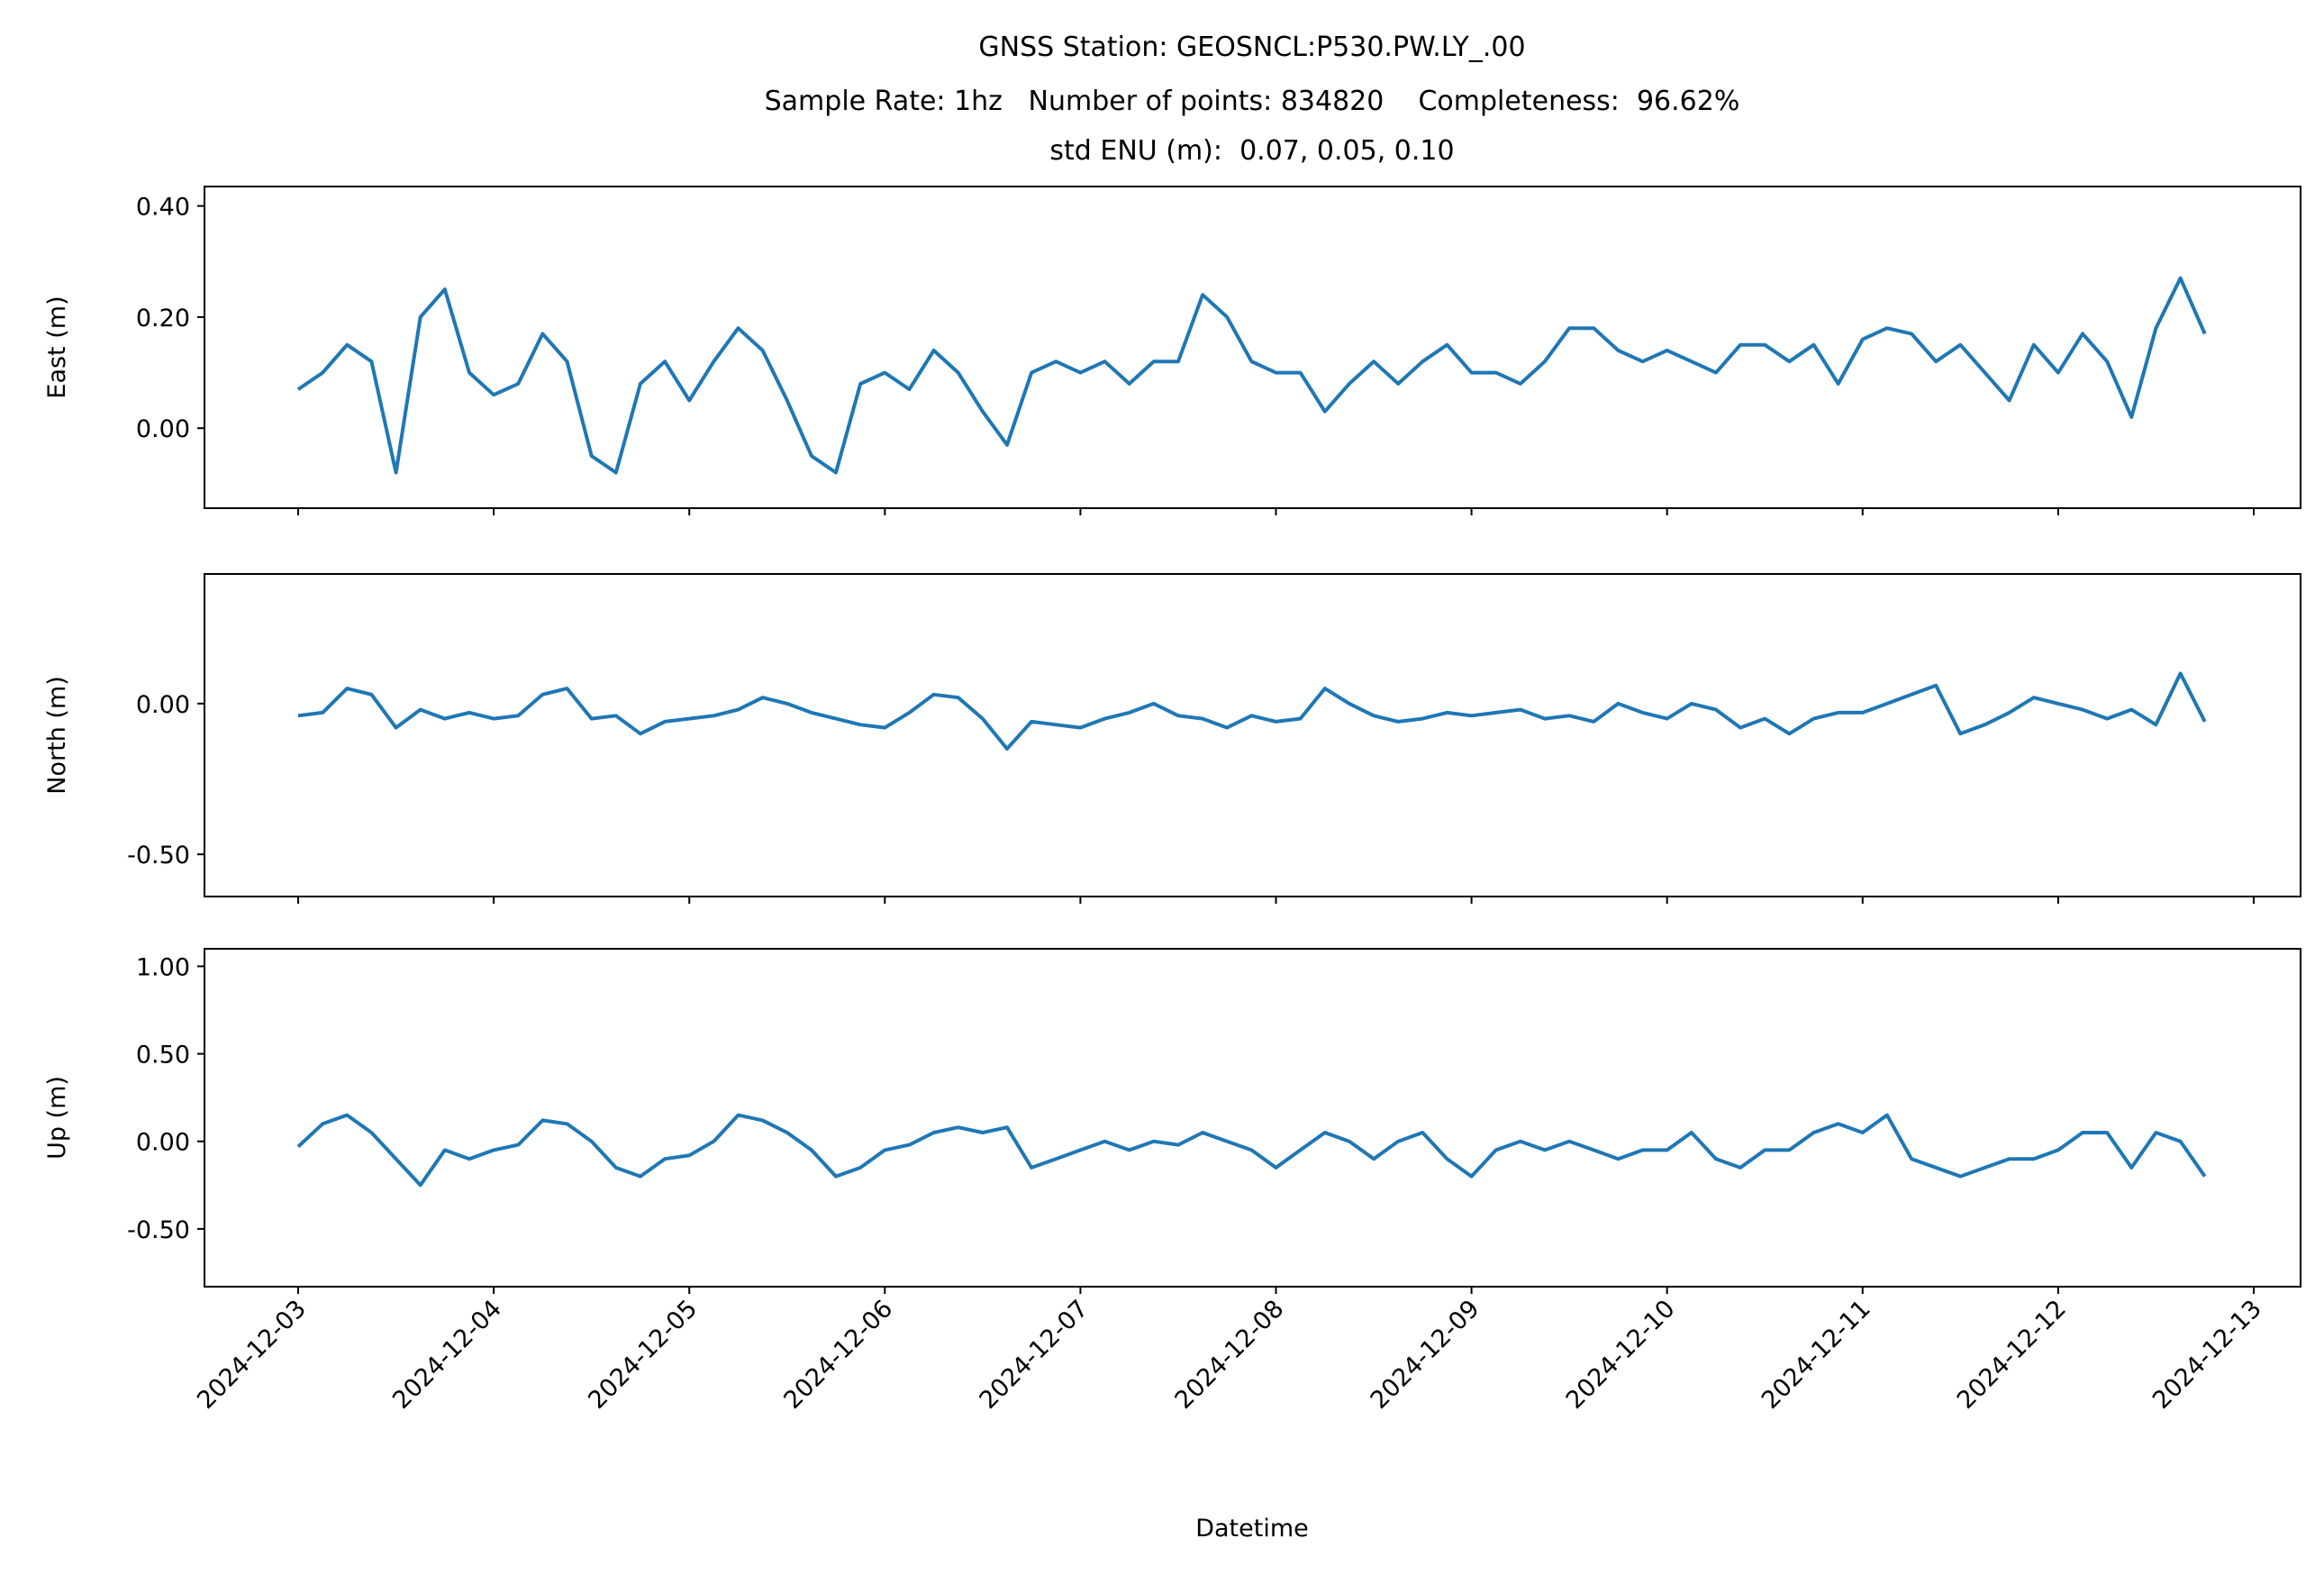 This screenshot has width=2324, height=1575. What do you see at coordinates (163, 1056) in the screenshot?
I see `y-tick-label: 0.50` at bounding box center [163, 1056].